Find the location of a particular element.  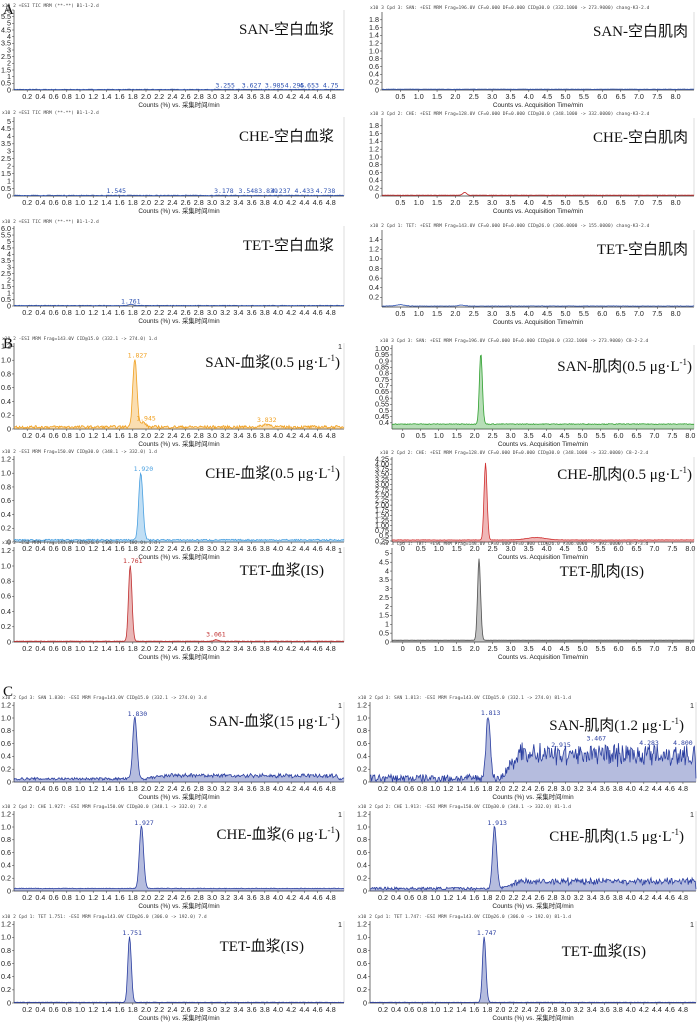

x-tick-label: 2.8 is located at coordinates (199, 312).